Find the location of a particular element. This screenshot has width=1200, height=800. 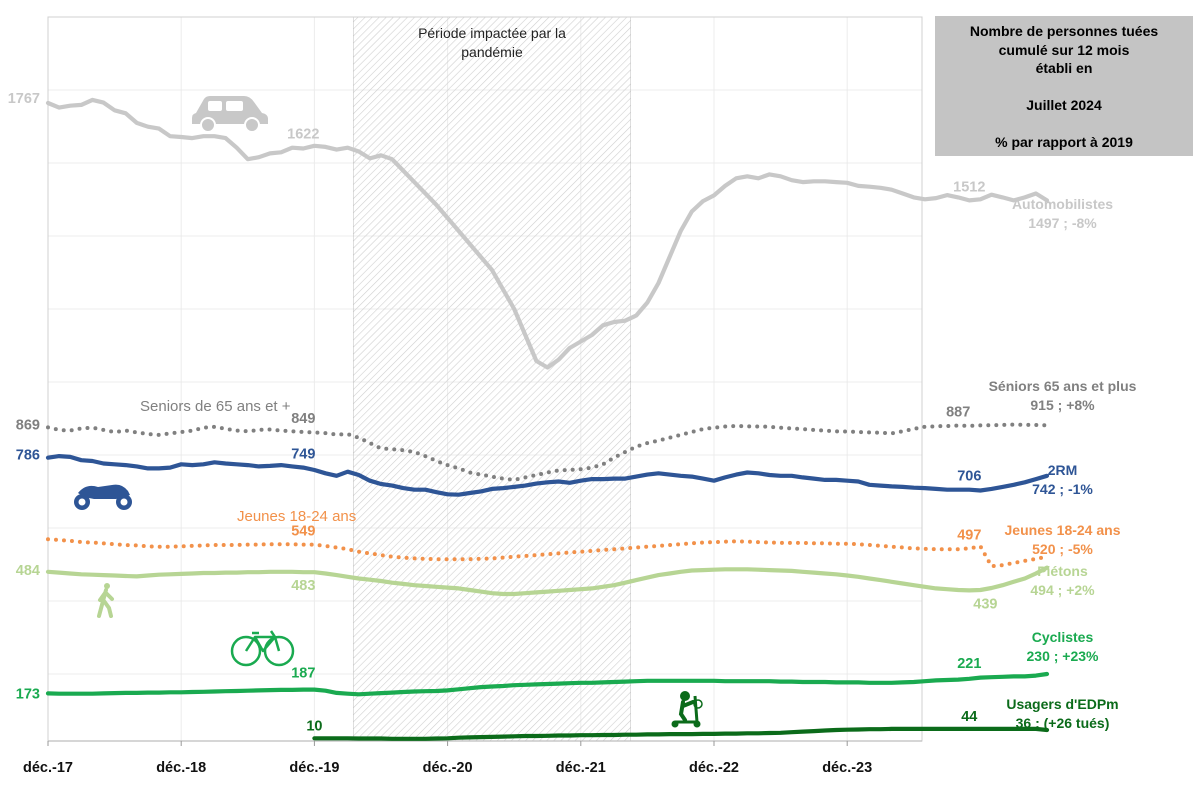

moto-body is located at coordinates (104, 491).